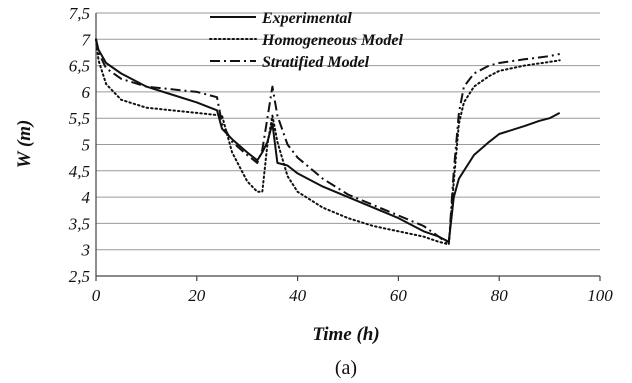 The height and width of the screenshot is (383, 632). I want to click on y-tick-label: 5,5, so click(79, 118).